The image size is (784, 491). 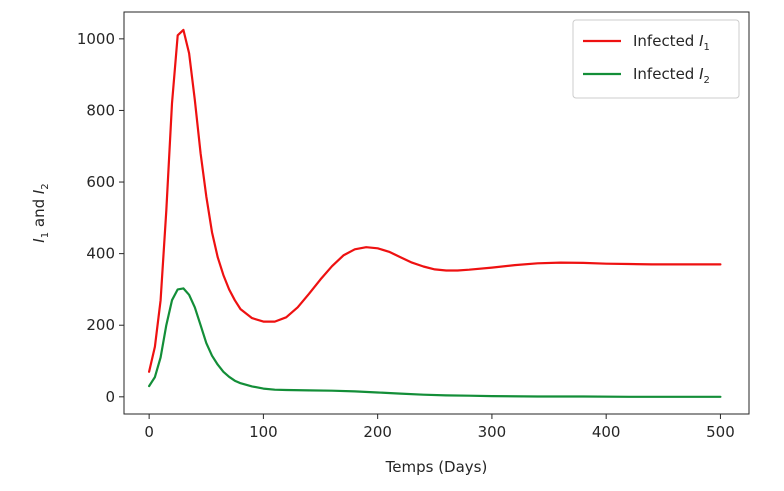 What do you see at coordinates (492, 432) in the screenshot?
I see `x-tick-label: 300` at bounding box center [492, 432].